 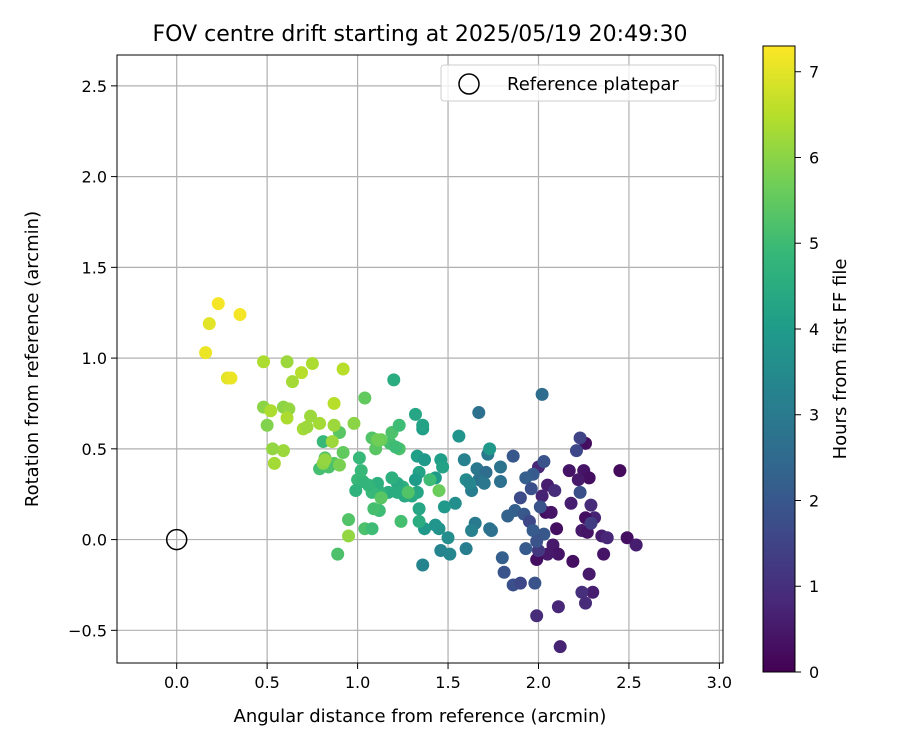 What do you see at coordinates (420, 716) in the screenshot?
I see `x-axis-label: Angular distance from reference (arcmin)` at bounding box center [420, 716].